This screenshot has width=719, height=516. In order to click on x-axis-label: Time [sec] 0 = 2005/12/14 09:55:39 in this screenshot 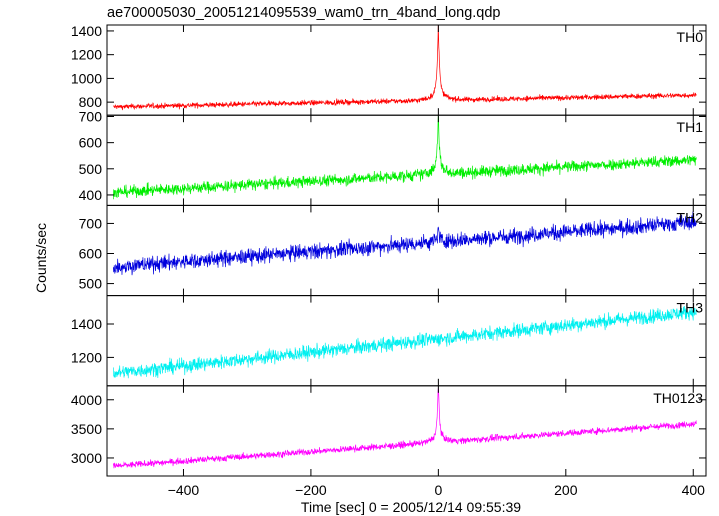, I will do `click(411, 507)`.